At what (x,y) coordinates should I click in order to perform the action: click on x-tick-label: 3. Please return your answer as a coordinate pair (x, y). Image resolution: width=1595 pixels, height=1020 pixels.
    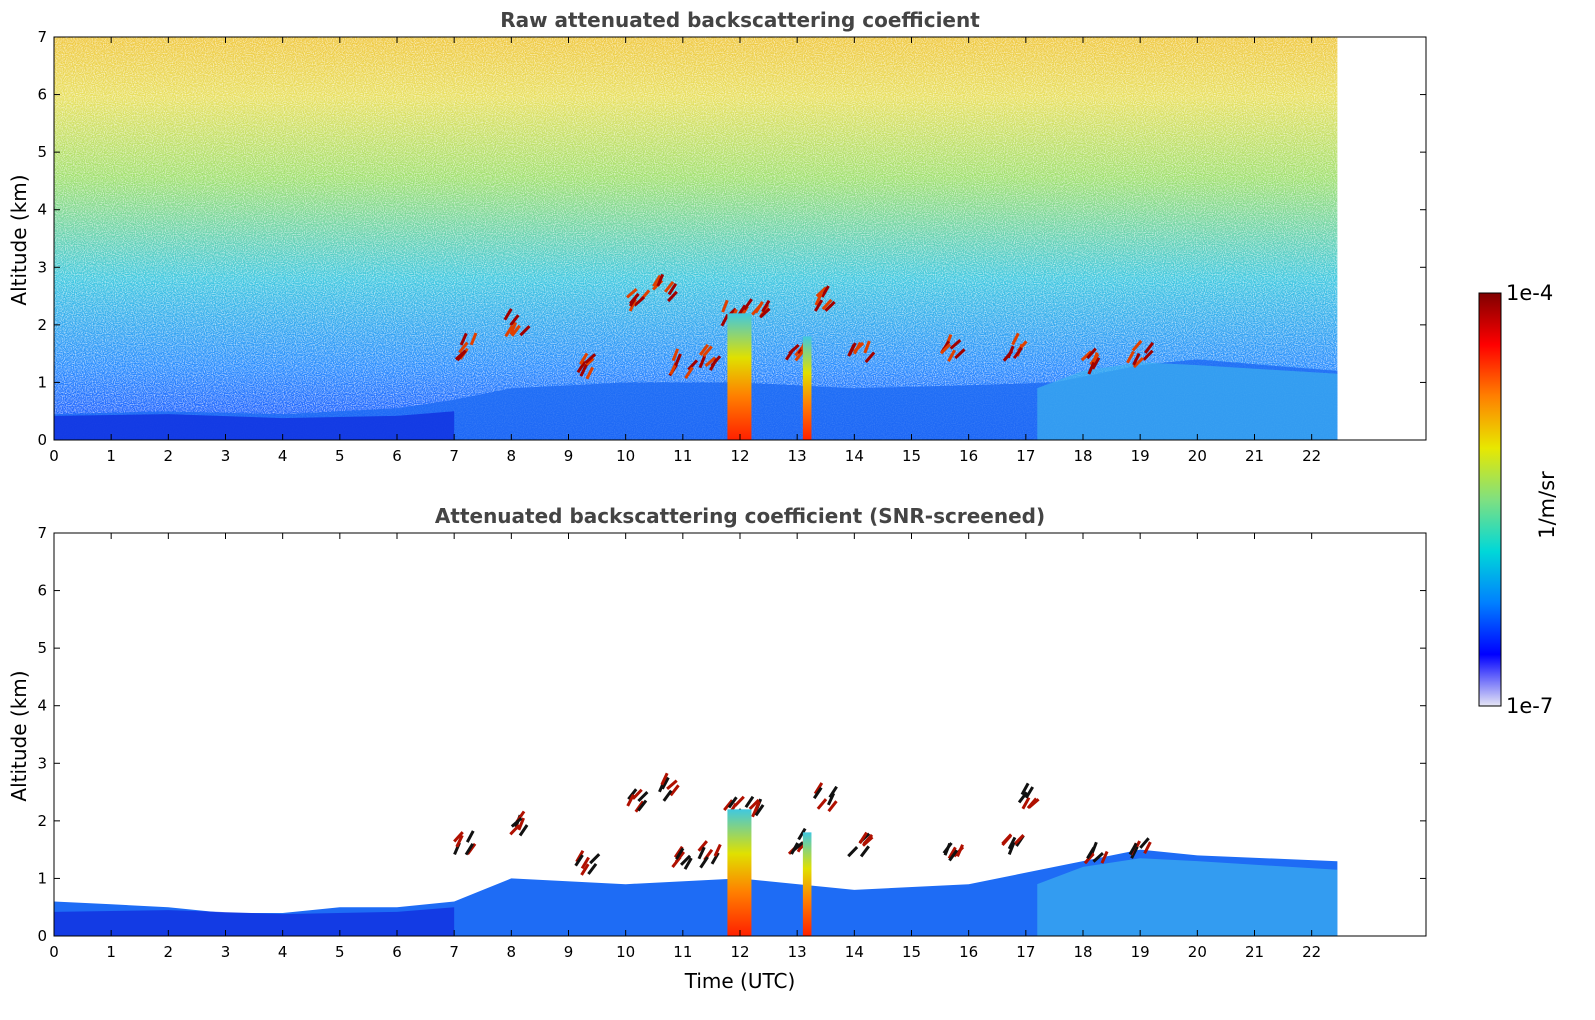
    Looking at the image, I should click on (226, 456).